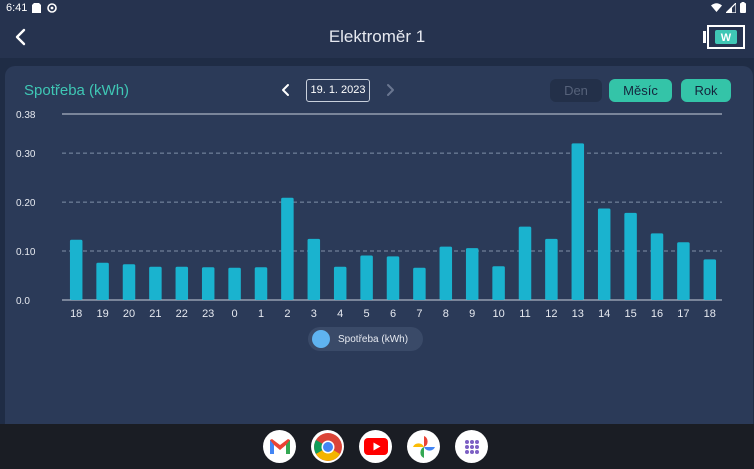 This screenshot has width=754, height=469. I want to click on y-tick-label: 0.10, so click(26, 252).